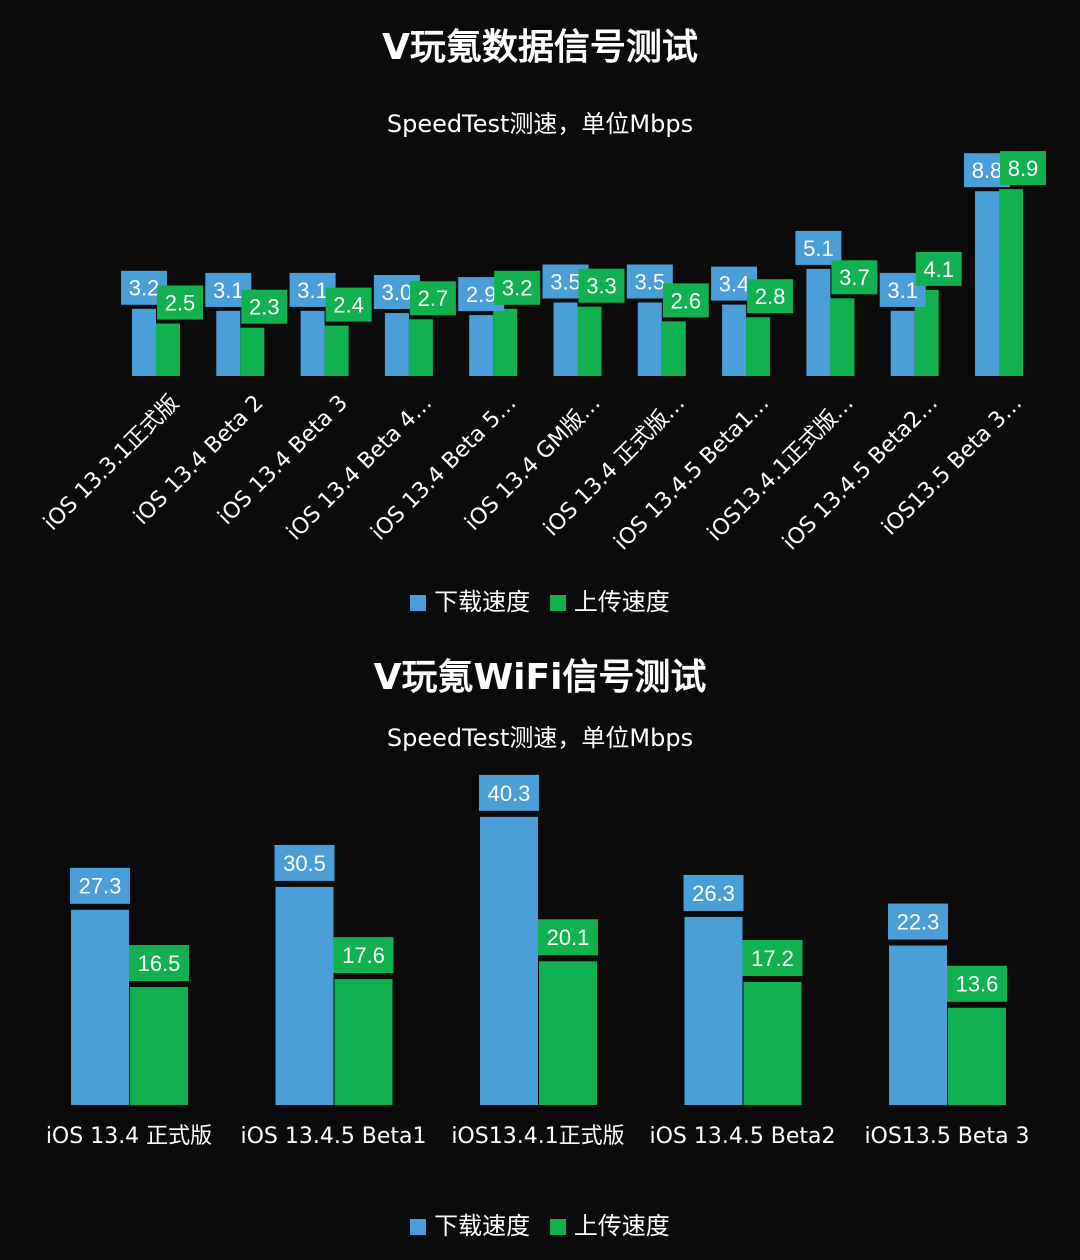  I want to click on cellular-chart-subtitle: SpeedTest测速，单位Mbps, so click(540, 124).